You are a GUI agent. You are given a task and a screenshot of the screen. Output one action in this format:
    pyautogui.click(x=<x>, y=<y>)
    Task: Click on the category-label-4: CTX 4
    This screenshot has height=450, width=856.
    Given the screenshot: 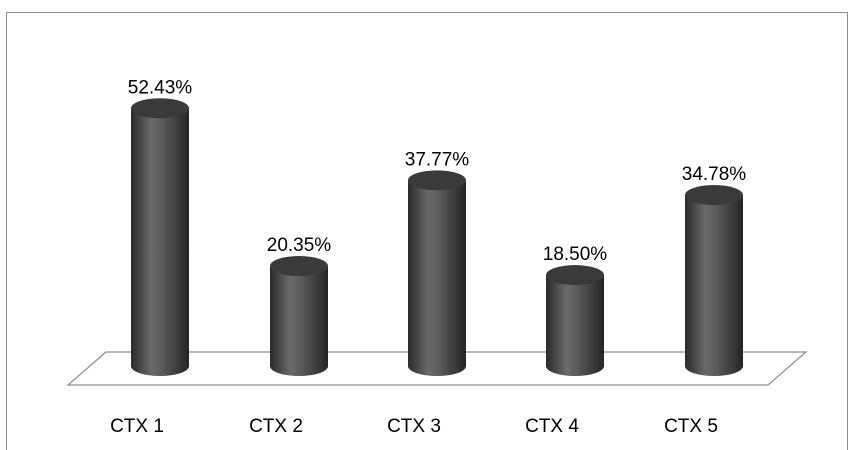 What is the action you would take?
    pyautogui.click(x=552, y=426)
    